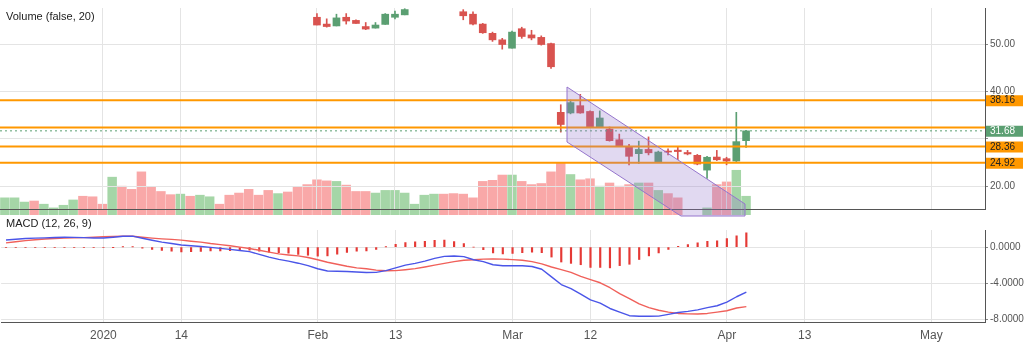  What do you see at coordinates (104, 334) in the screenshot?
I see `x-tick-label: 2020` at bounding box center [104, 334].